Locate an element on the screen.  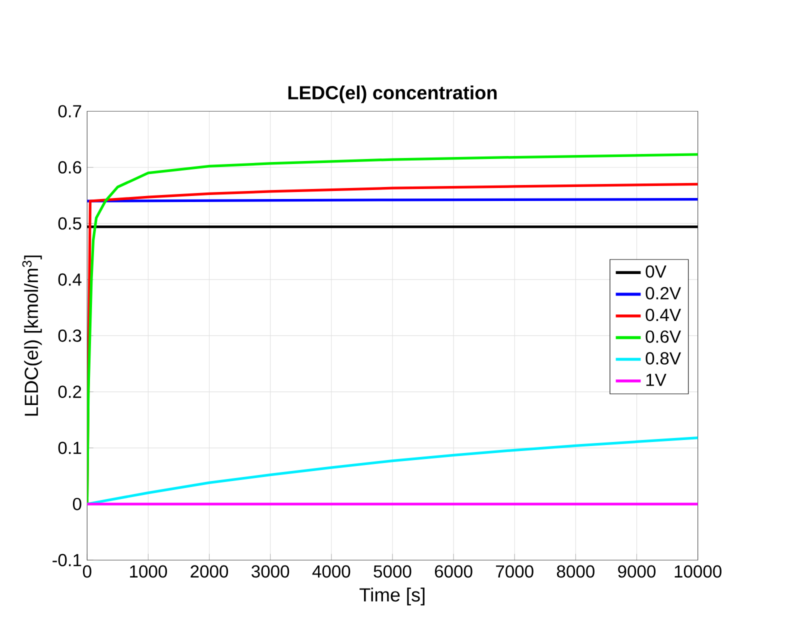
y-tick-label: 0 is located at coordinates (77, 504).